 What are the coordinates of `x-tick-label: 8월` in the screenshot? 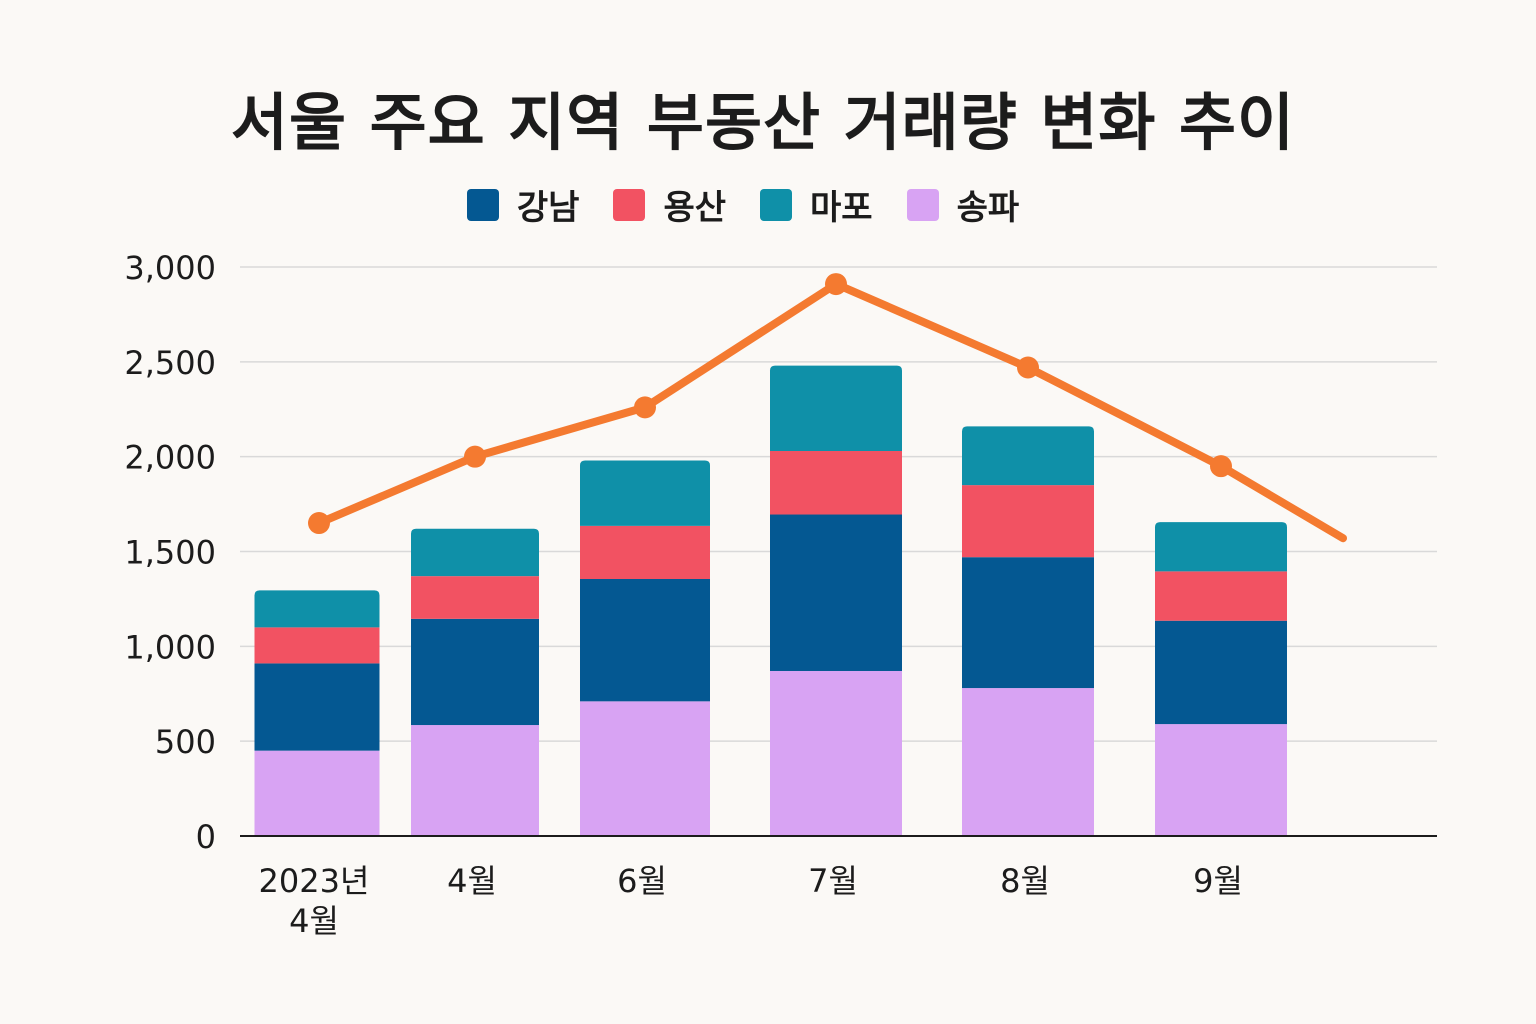 It's located at (1025, 881).